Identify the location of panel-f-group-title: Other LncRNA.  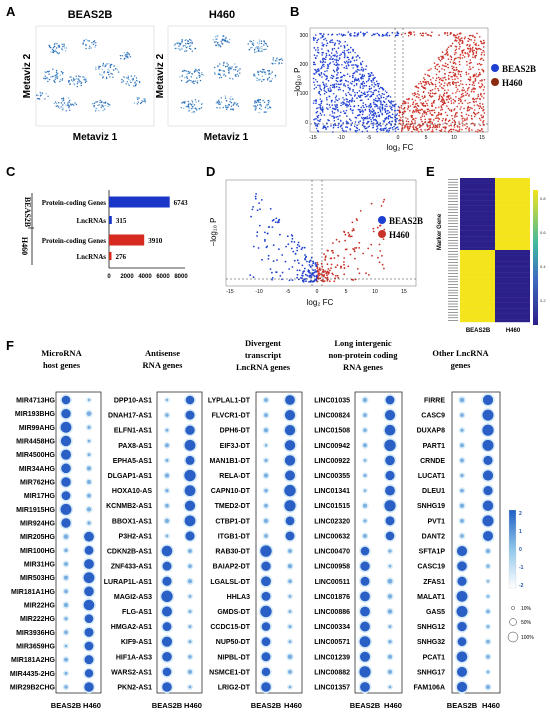
(460, 353).